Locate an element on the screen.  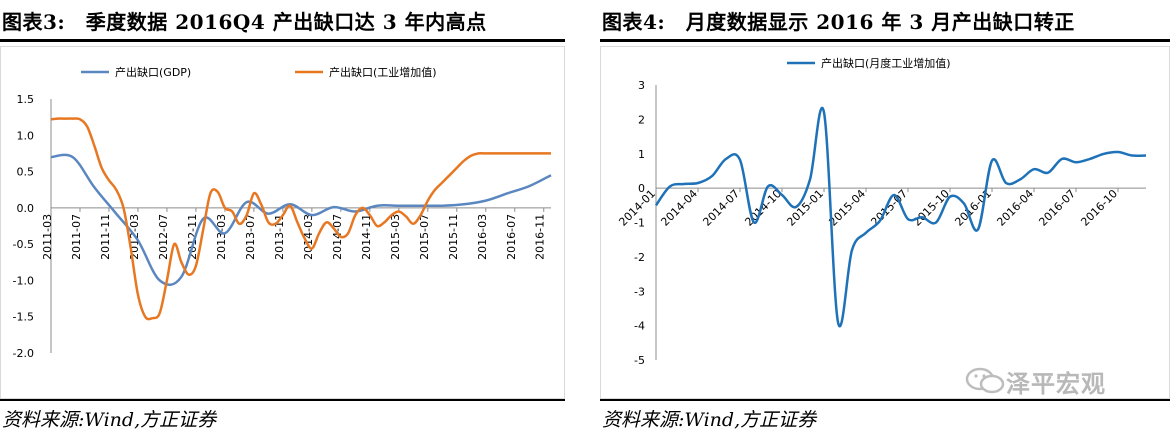
y-tick-label: -2.0 is located at coordinates (23, 353).